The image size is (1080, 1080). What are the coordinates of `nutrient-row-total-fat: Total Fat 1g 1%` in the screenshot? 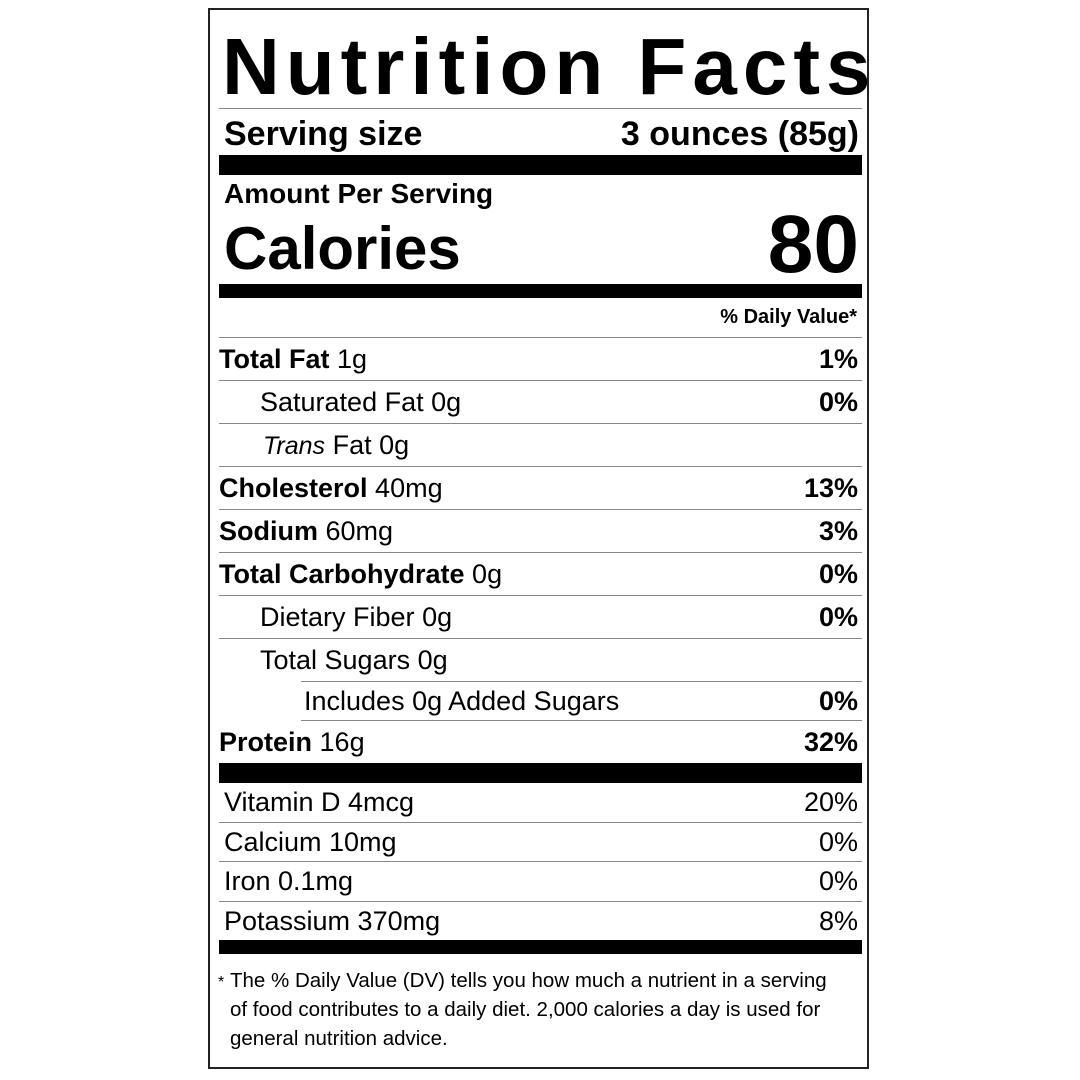 It's located at (540, 359).